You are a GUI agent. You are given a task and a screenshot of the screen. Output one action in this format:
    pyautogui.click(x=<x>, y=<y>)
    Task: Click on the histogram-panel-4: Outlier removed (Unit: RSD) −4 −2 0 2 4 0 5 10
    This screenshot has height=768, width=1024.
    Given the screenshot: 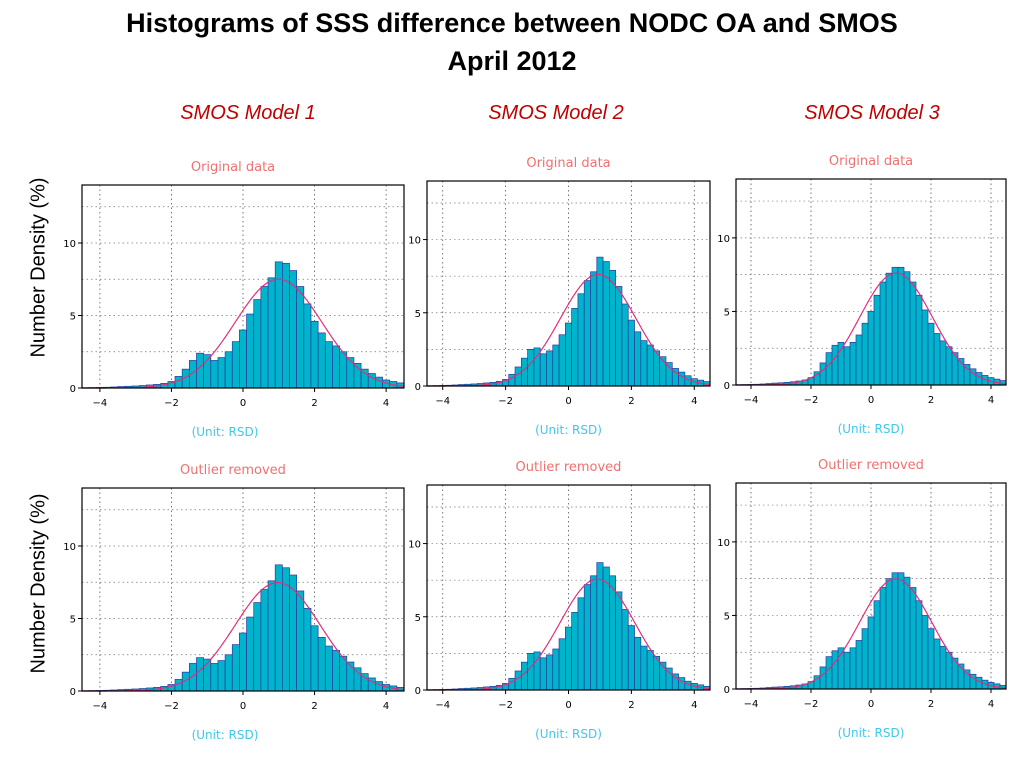 What is the action you would take?
    pyautogui.click(x=234, y=602)
    